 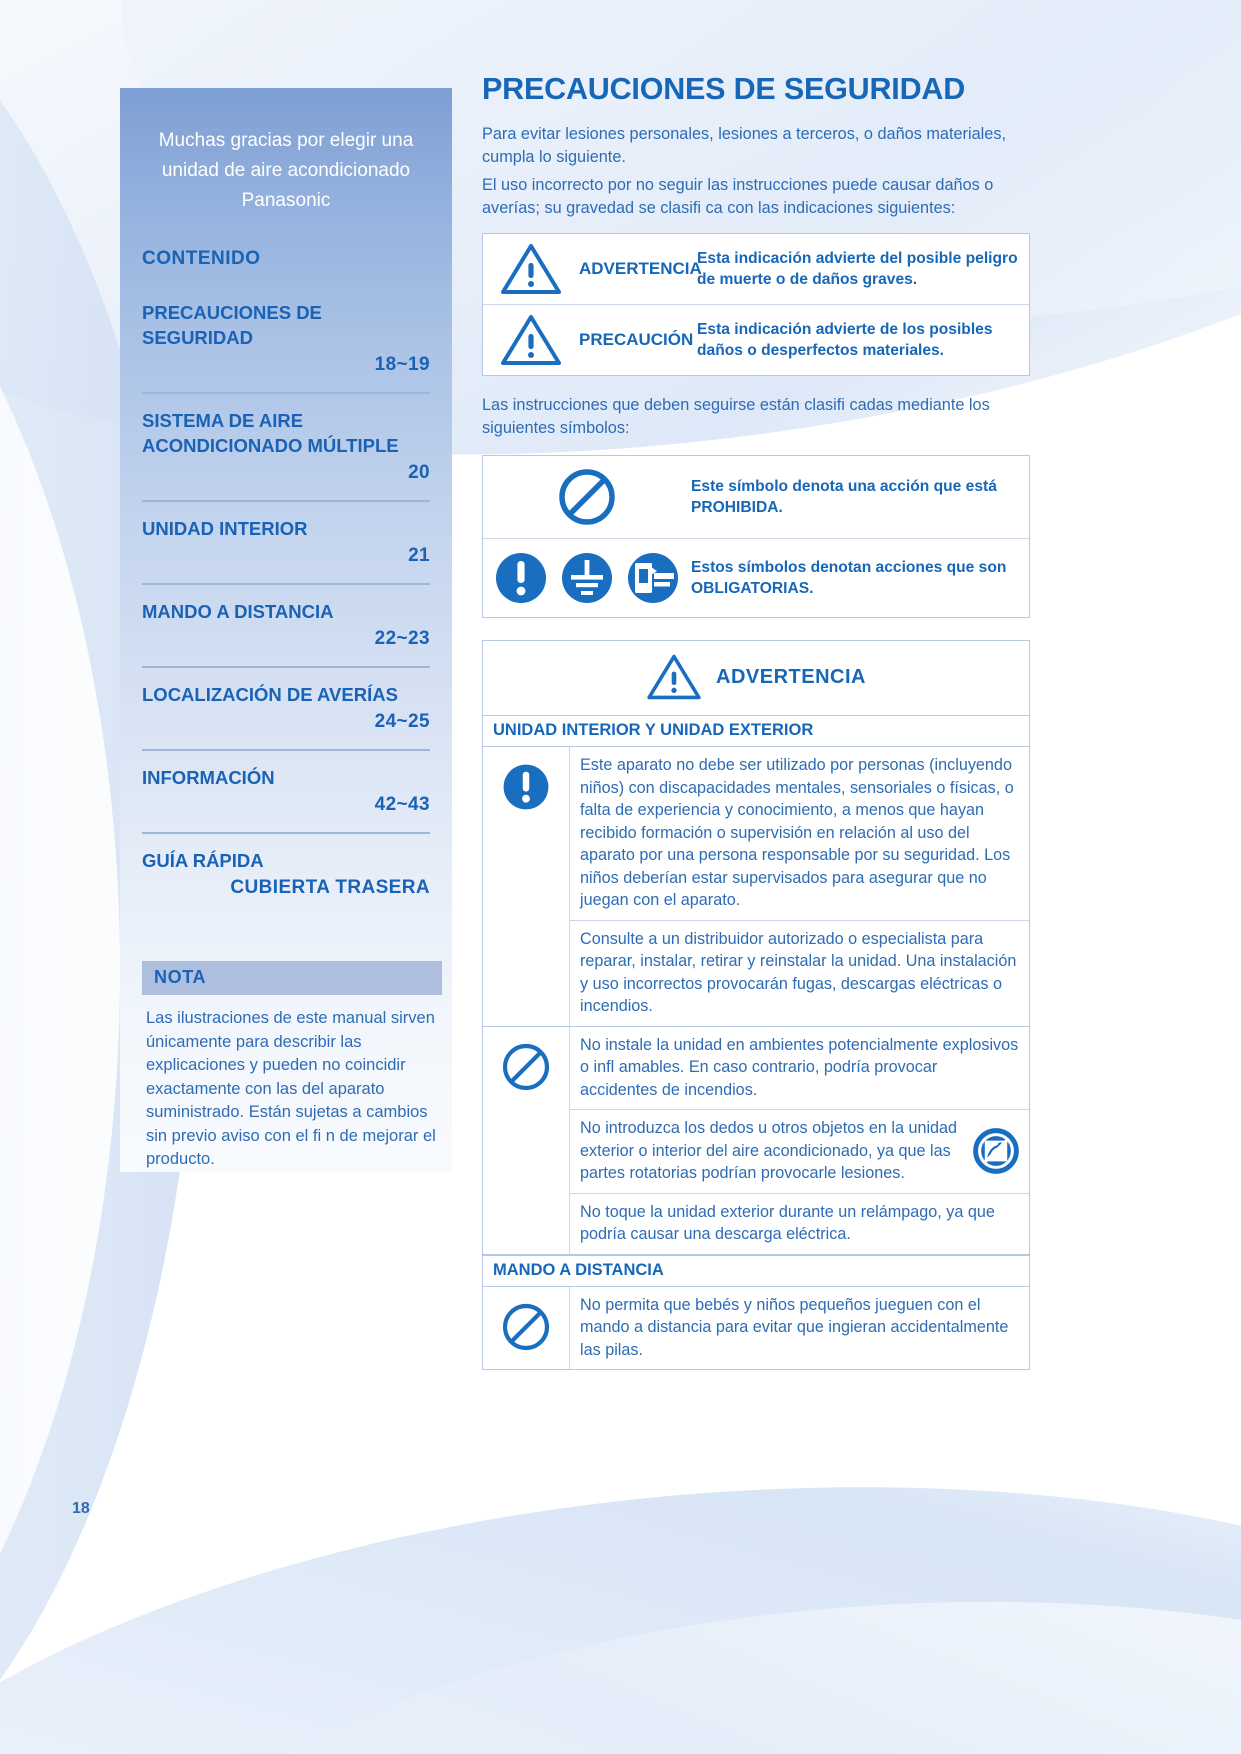 What do you see at coordinates (270, 694) in the screenshot?
I see `toc-item-label: LOCALIZACIÓN DE AVERÍAS` at bounding box center [270, 694].